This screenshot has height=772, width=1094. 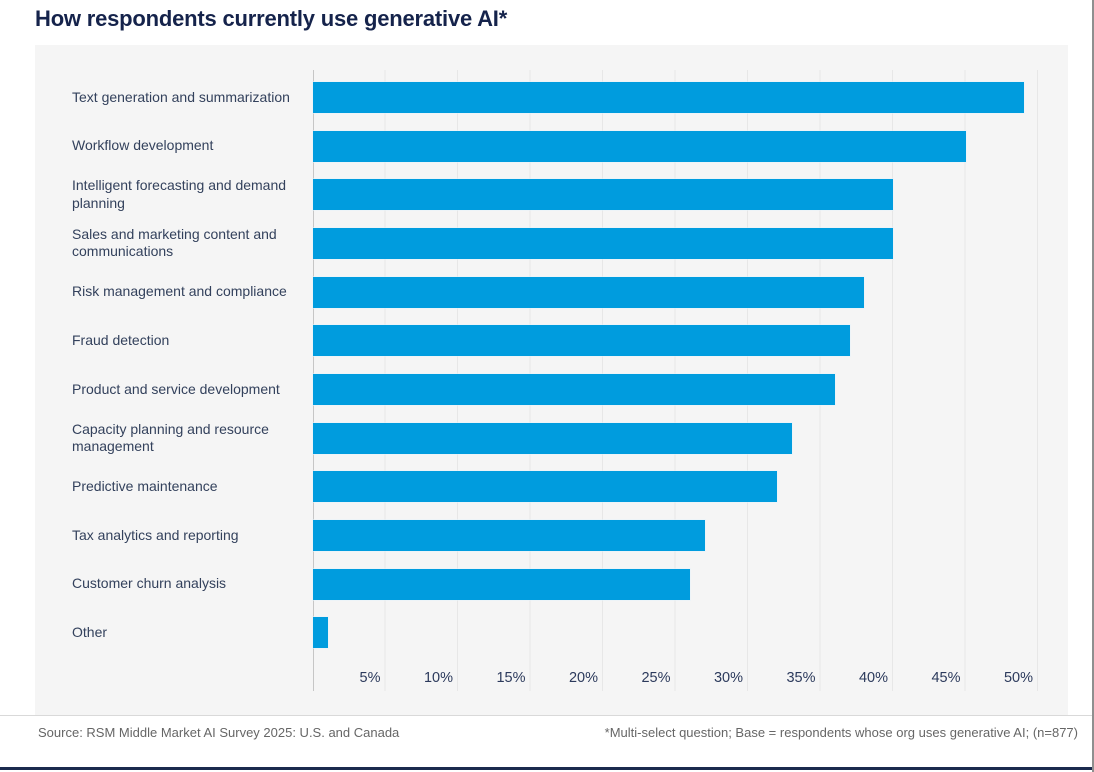 I want to click on bar-row: Risk management and compliance, so click(x=551, y=292).